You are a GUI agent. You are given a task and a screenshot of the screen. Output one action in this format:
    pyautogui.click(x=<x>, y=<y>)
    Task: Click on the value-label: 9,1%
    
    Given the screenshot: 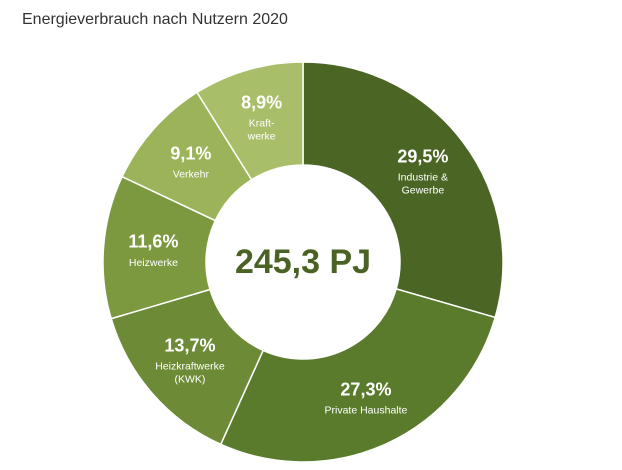 What is the action you would take?
    pyautogui.click(x=190, y=154)
    